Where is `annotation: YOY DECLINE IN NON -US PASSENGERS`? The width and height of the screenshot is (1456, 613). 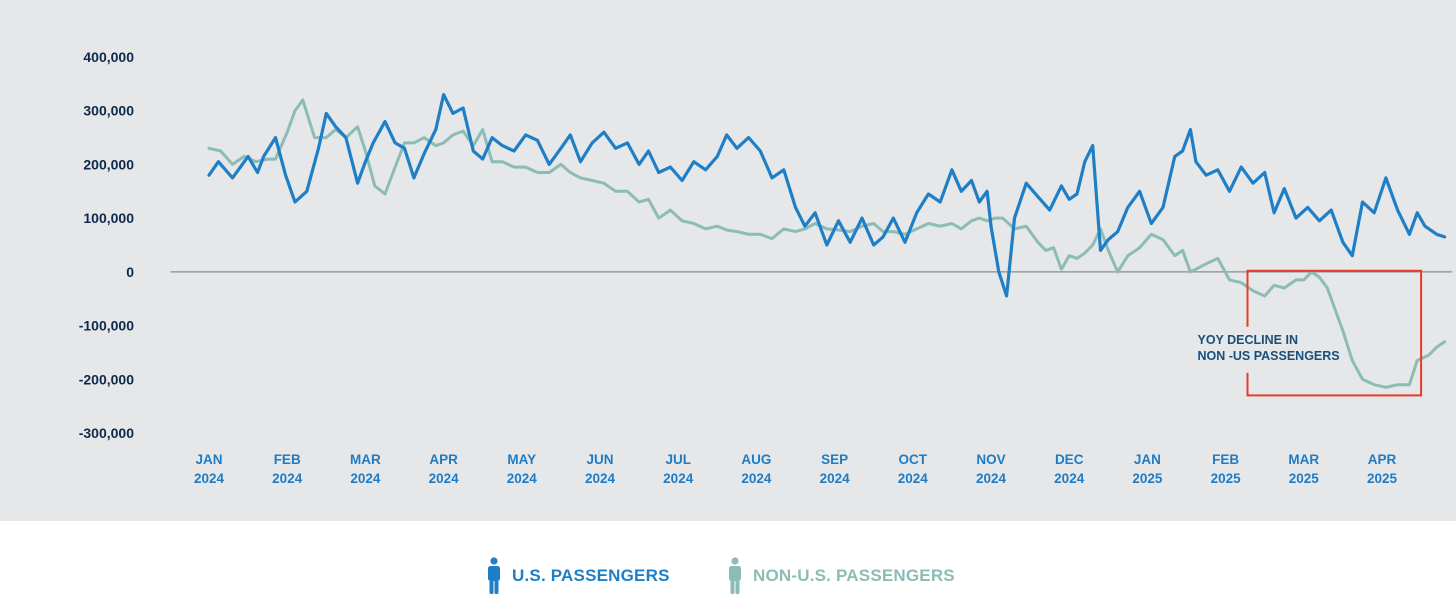
annotation: YOY DECLINE IN NON -US PASSENGERS is located at coordinates (1305, 333).